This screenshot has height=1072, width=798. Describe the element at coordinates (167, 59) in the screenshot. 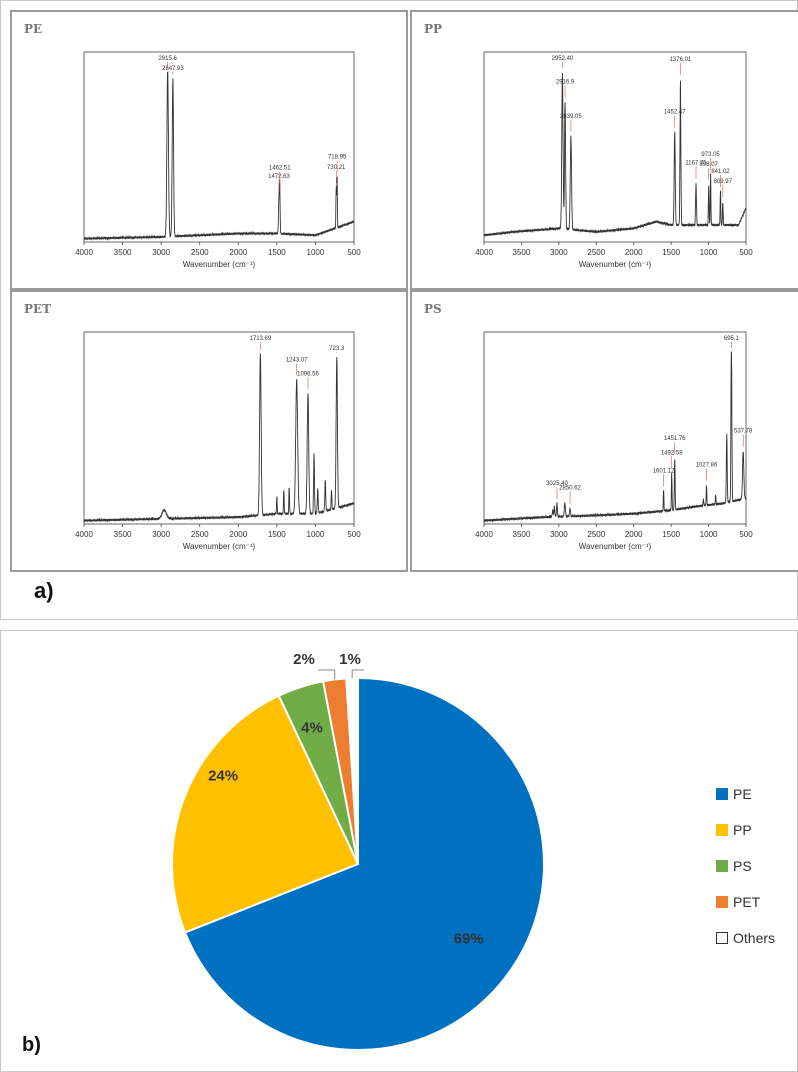

I see `peak-label: 2915.6` at that location.